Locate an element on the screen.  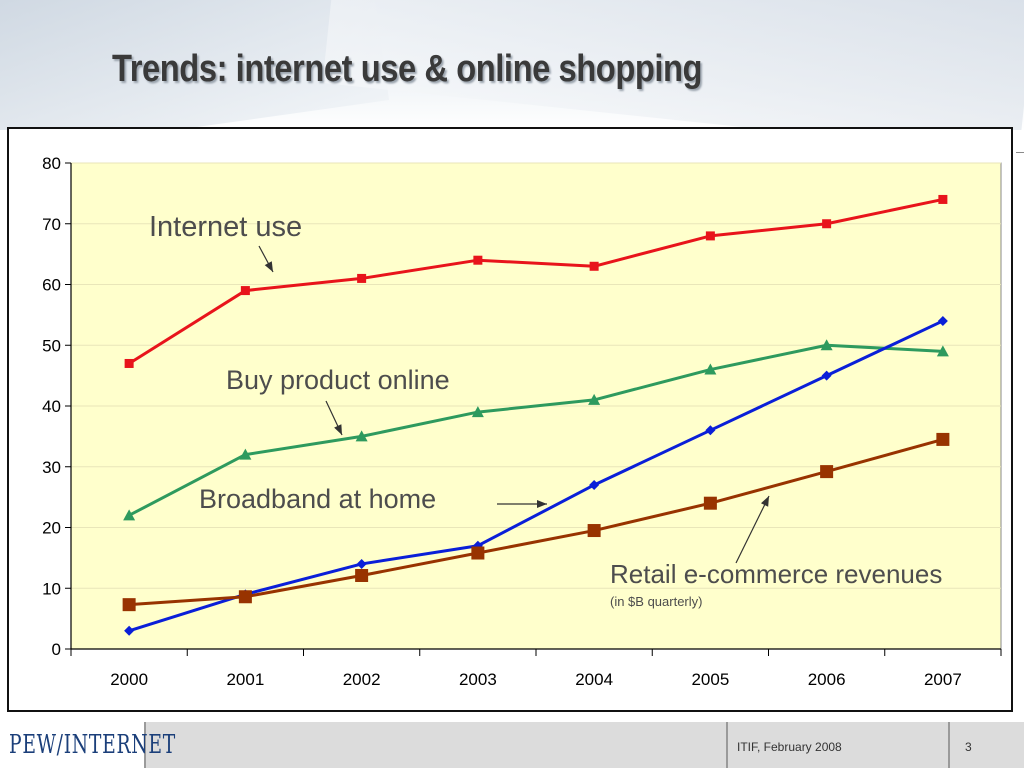
annotation-broadband: Broadband at home is located at coordinates (317, 499).